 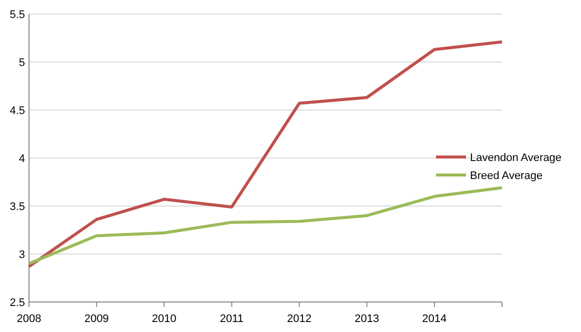 I want to click on y-tick-label: 3, so click(x=21, y=255).